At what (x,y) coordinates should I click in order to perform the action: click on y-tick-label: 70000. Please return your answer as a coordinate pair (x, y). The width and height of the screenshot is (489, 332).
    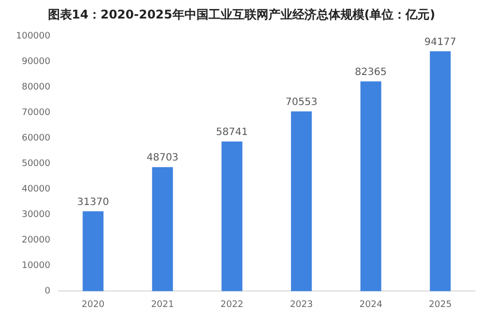
    Looking at the image, I should click on (36, 113).